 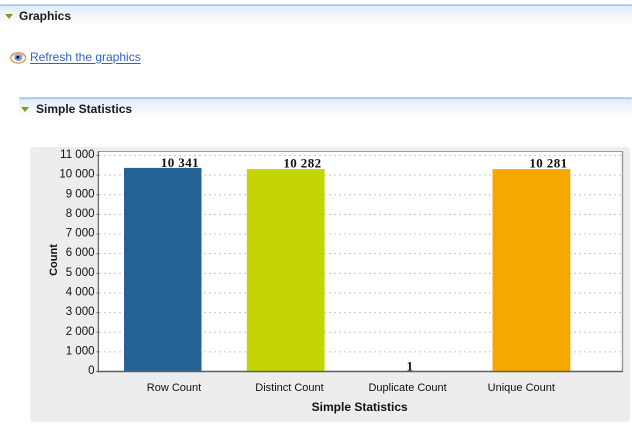 What do you see at coordinates (180, 162) in the screenshot?
I see `svg-text: 10 341` at bounding box center [180, 162].